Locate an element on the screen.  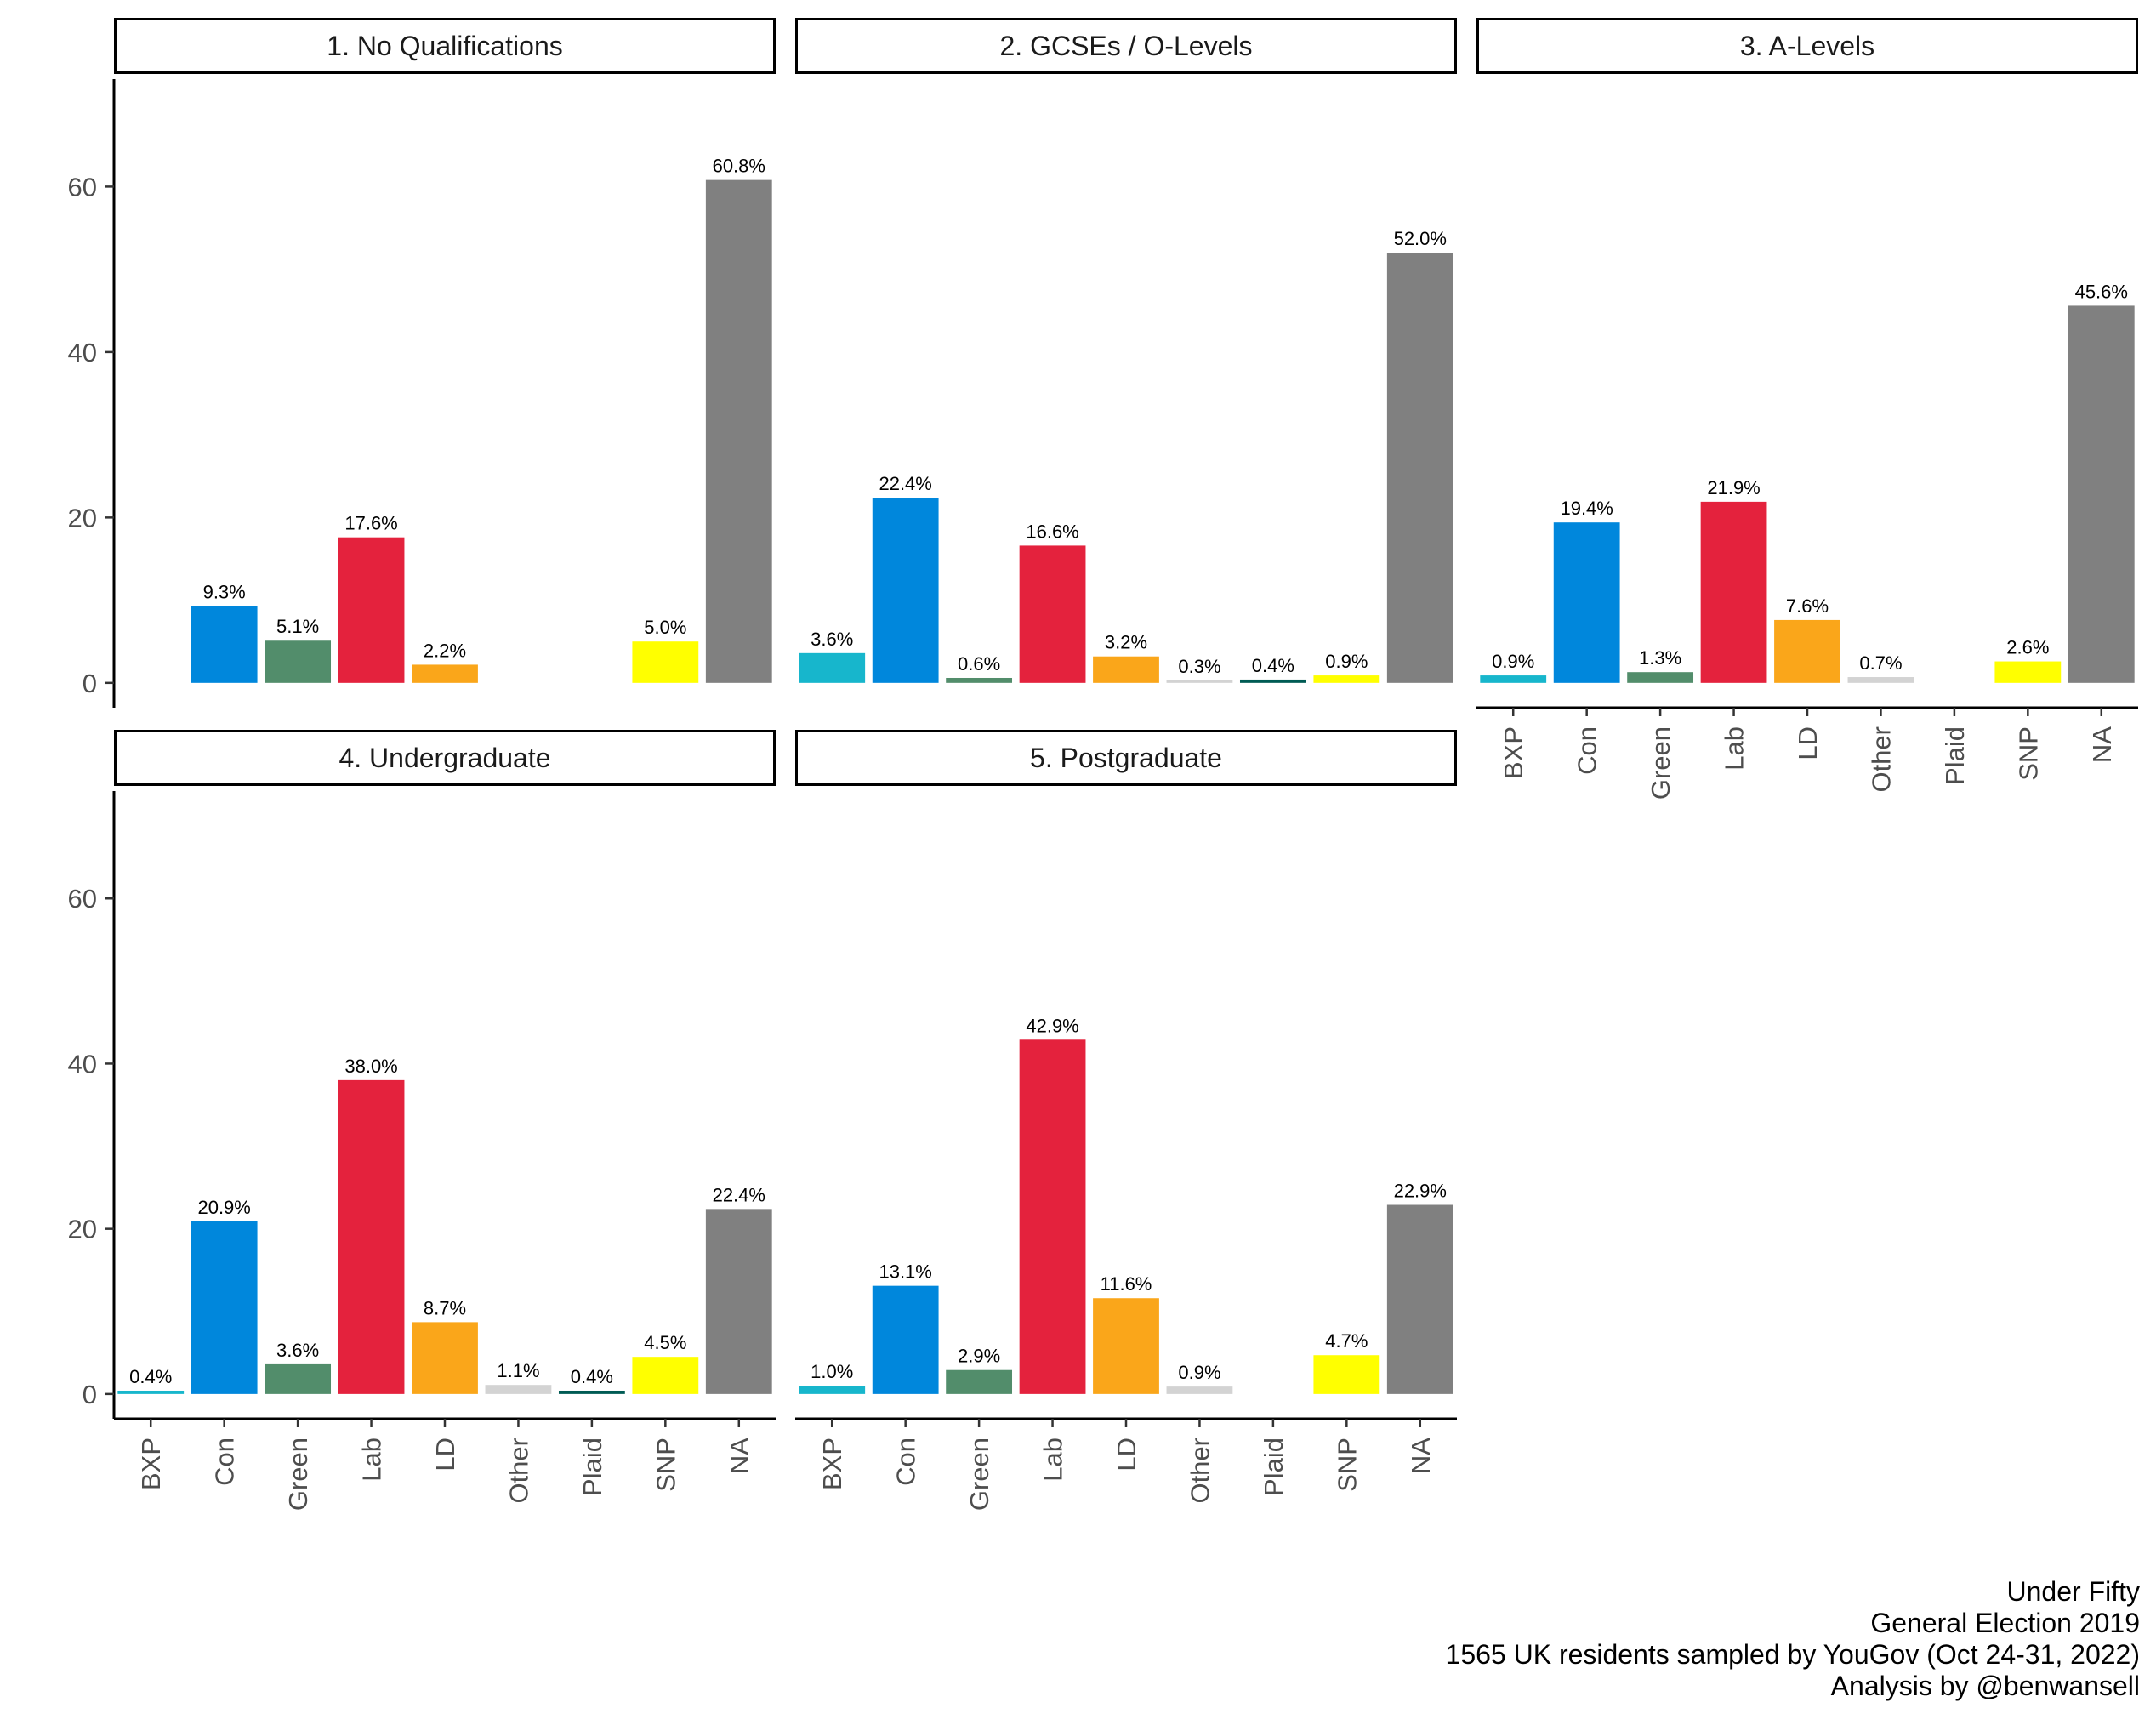
data-label: 5.0% is located at coordinates (665, 627).